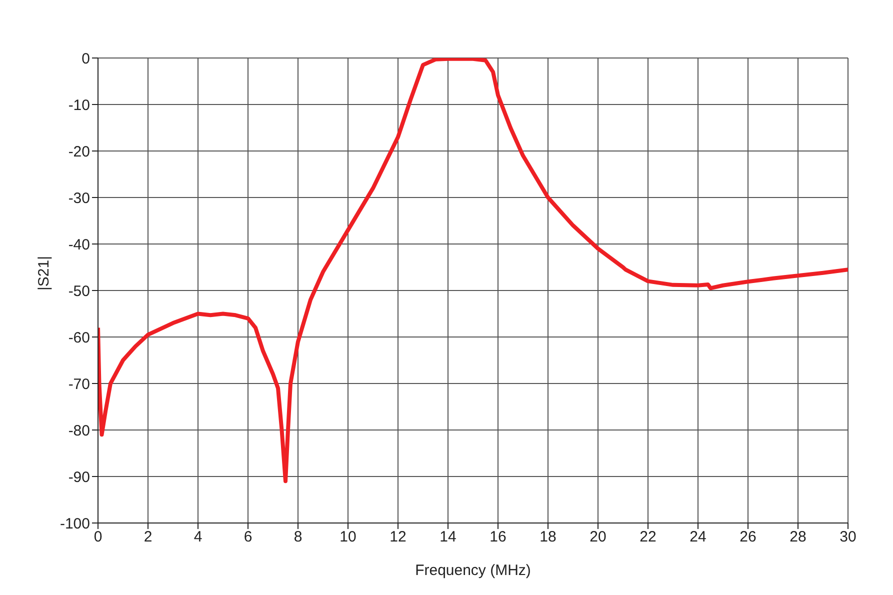 Image resolution: width=893 pixels, height=595 pixels. Describe the element at coordinates (86, 59) in the screenshot. I see `y-tick-label: 0` at that location.